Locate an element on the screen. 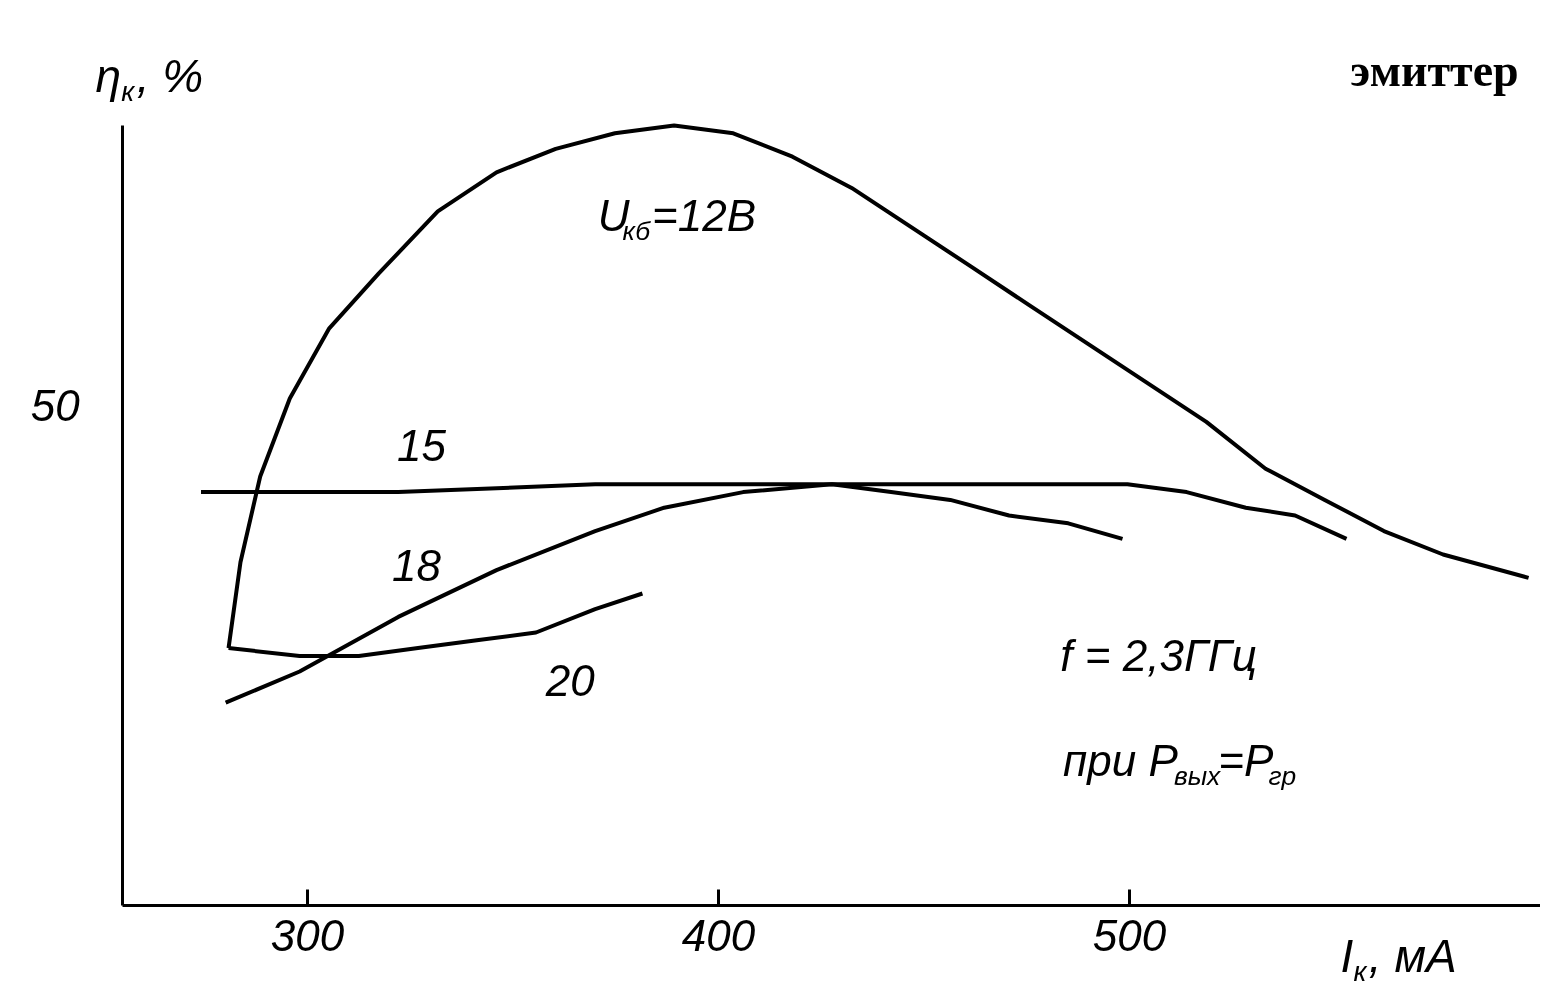 Image resolution: width=1547 pixels, height=999 pixels. x-tick-label: 300 is located at coordinates (307, 935).